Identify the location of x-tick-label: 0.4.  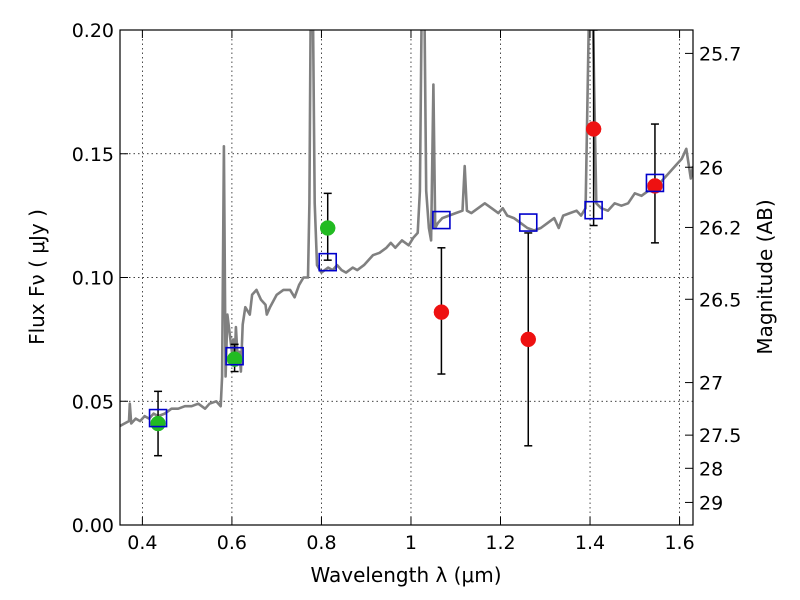
(142, 543).